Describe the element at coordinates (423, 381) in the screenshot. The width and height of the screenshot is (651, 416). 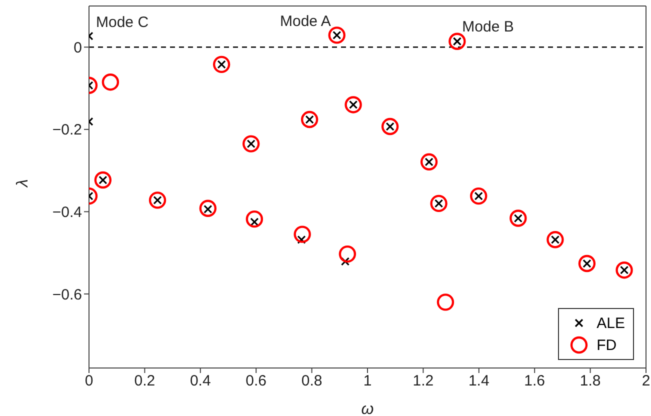
I see `x-tick-label: 1.2` at that location.